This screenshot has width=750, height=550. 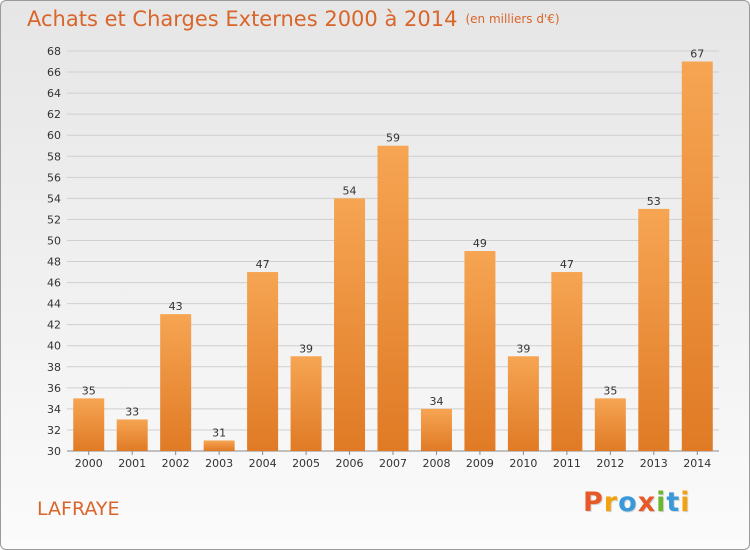 What do you see at coordinates (480, 243) in the screenshot?
I see `bar-value-label: 49` at bounding box center [480, 243].